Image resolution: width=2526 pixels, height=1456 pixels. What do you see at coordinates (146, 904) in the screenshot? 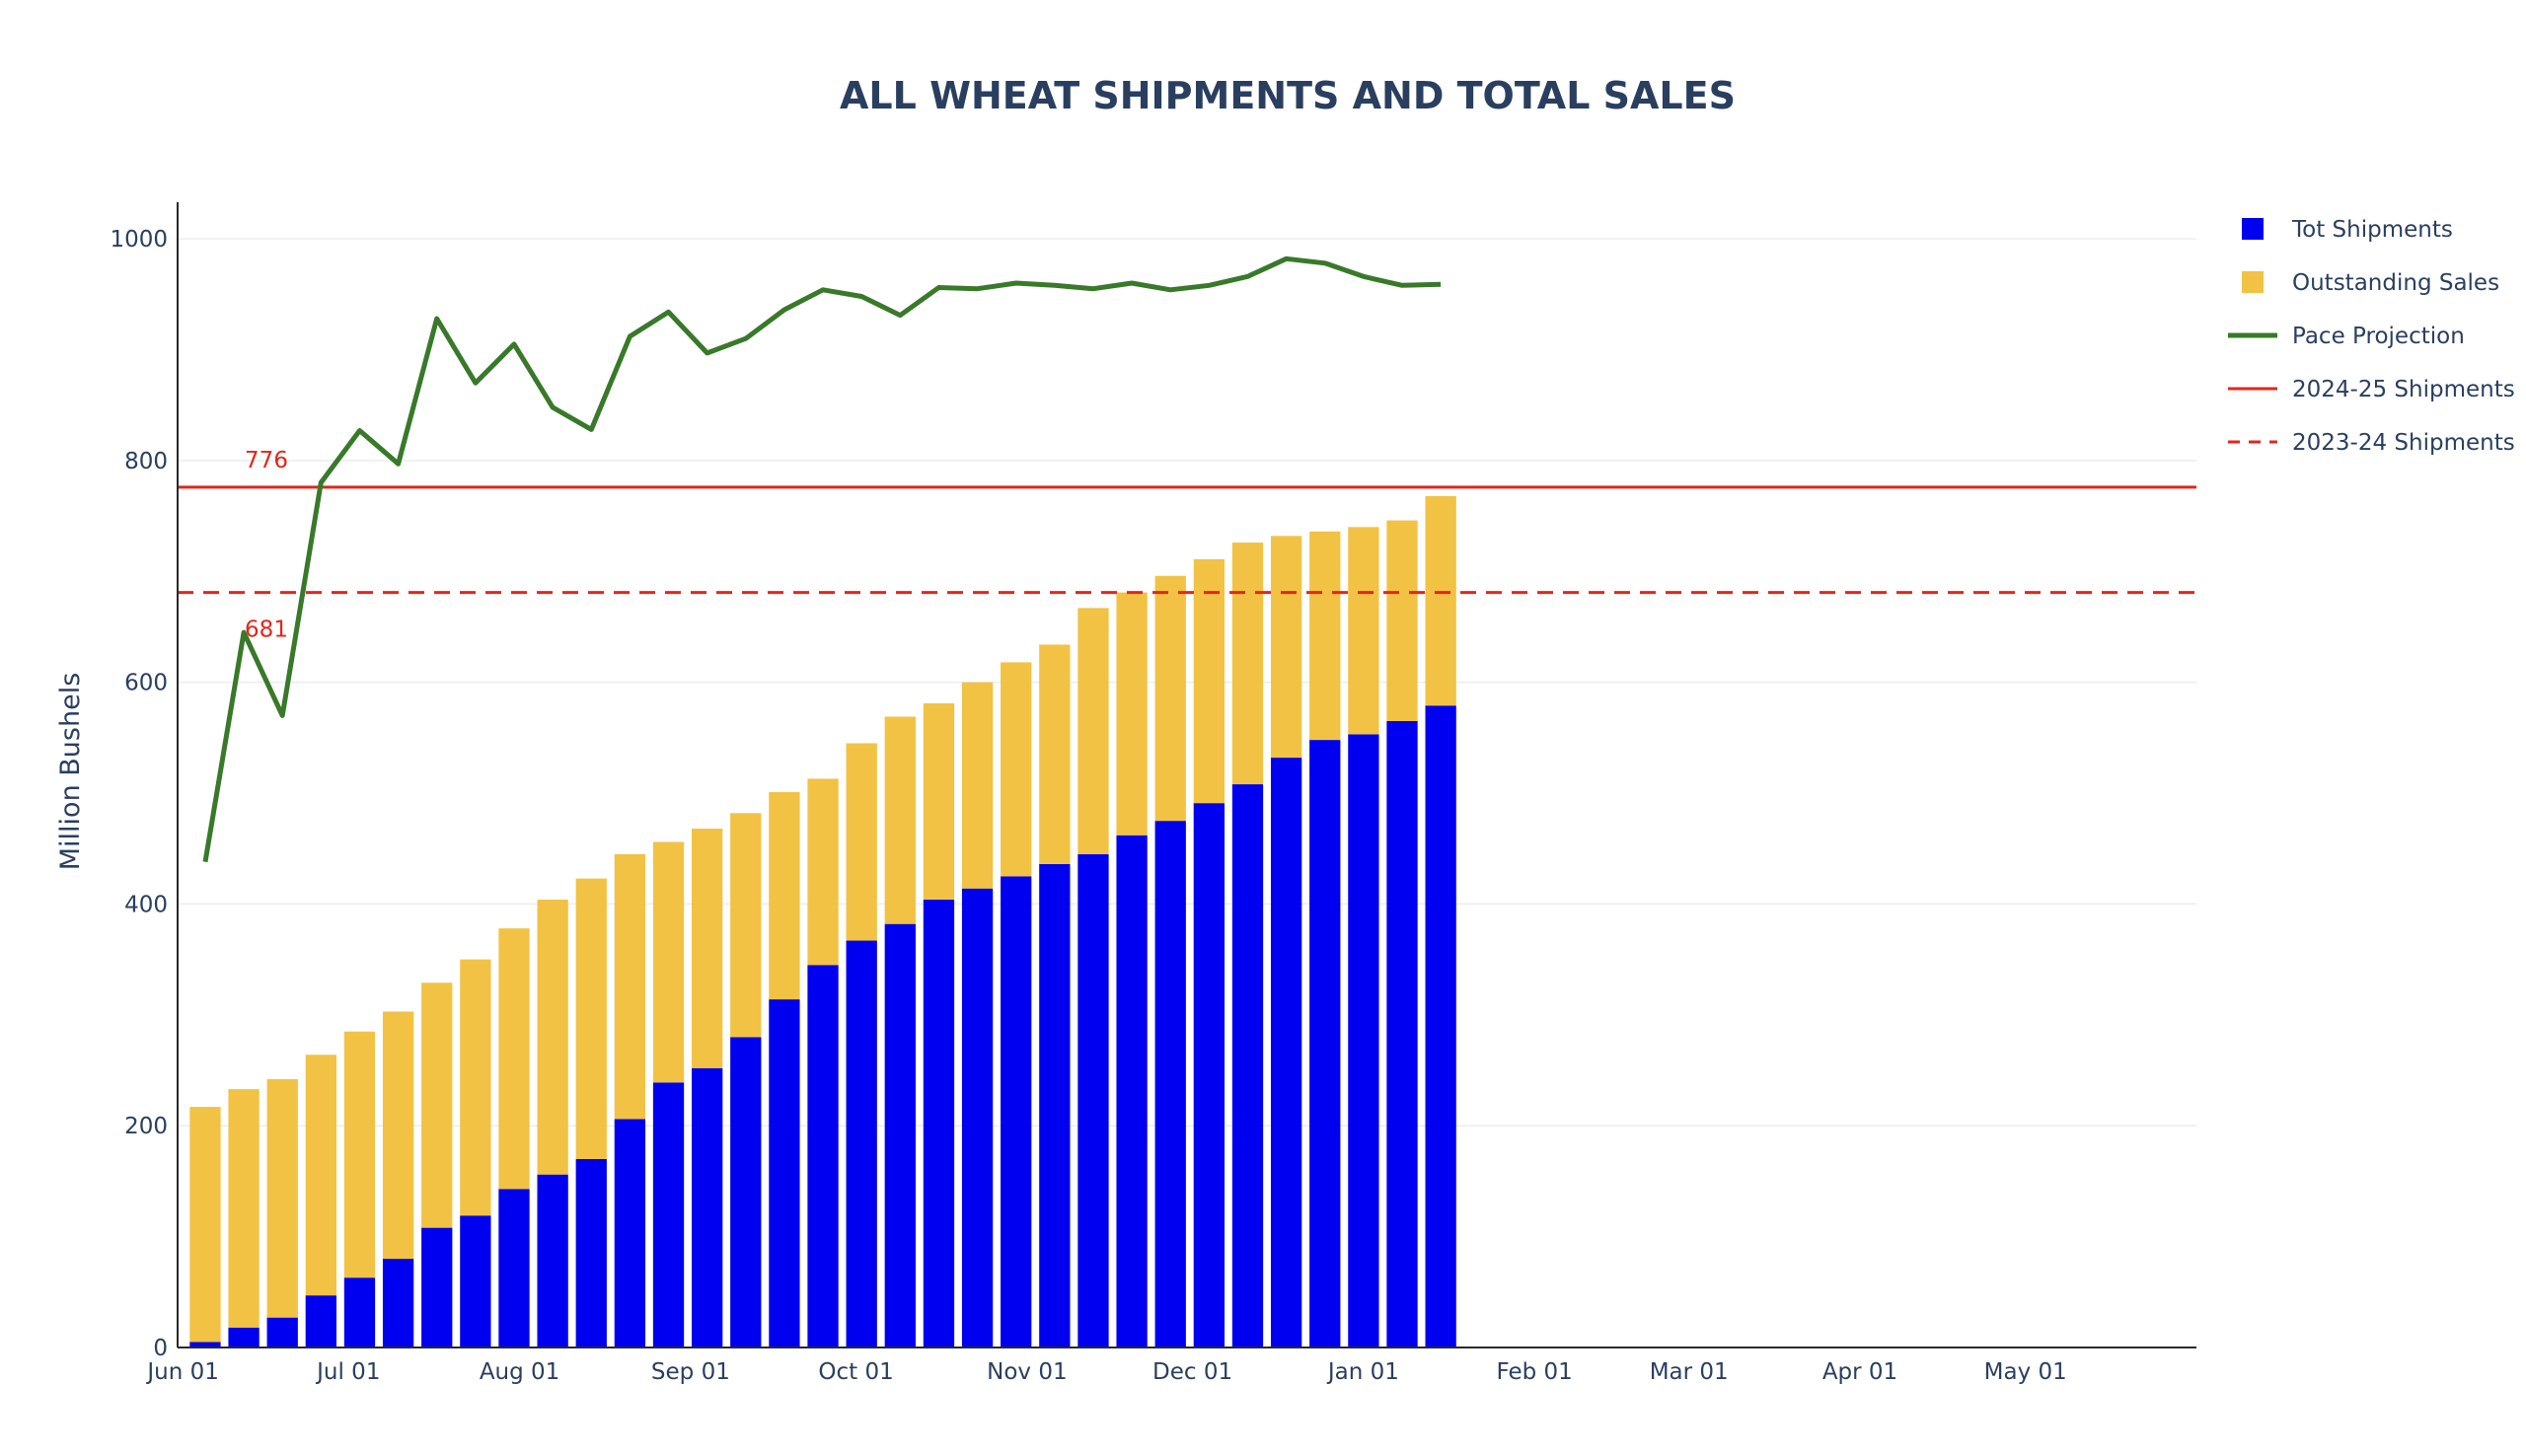
I see `y-tick-label: 400` at bounding box center [146, 904].